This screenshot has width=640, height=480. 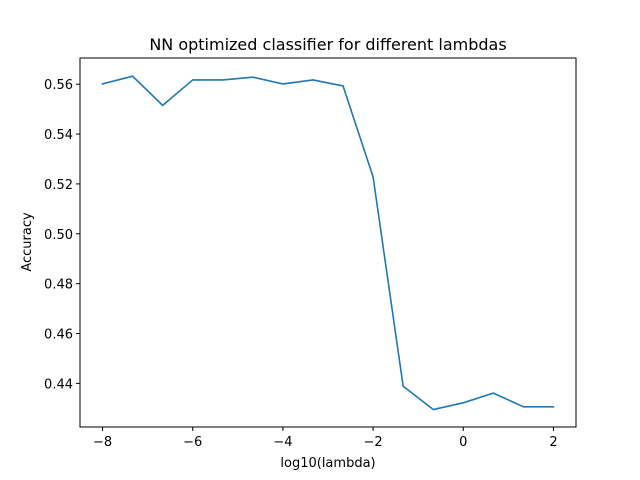 I want to click on y-tick-label: 0.52, so click(x=58, y=185).